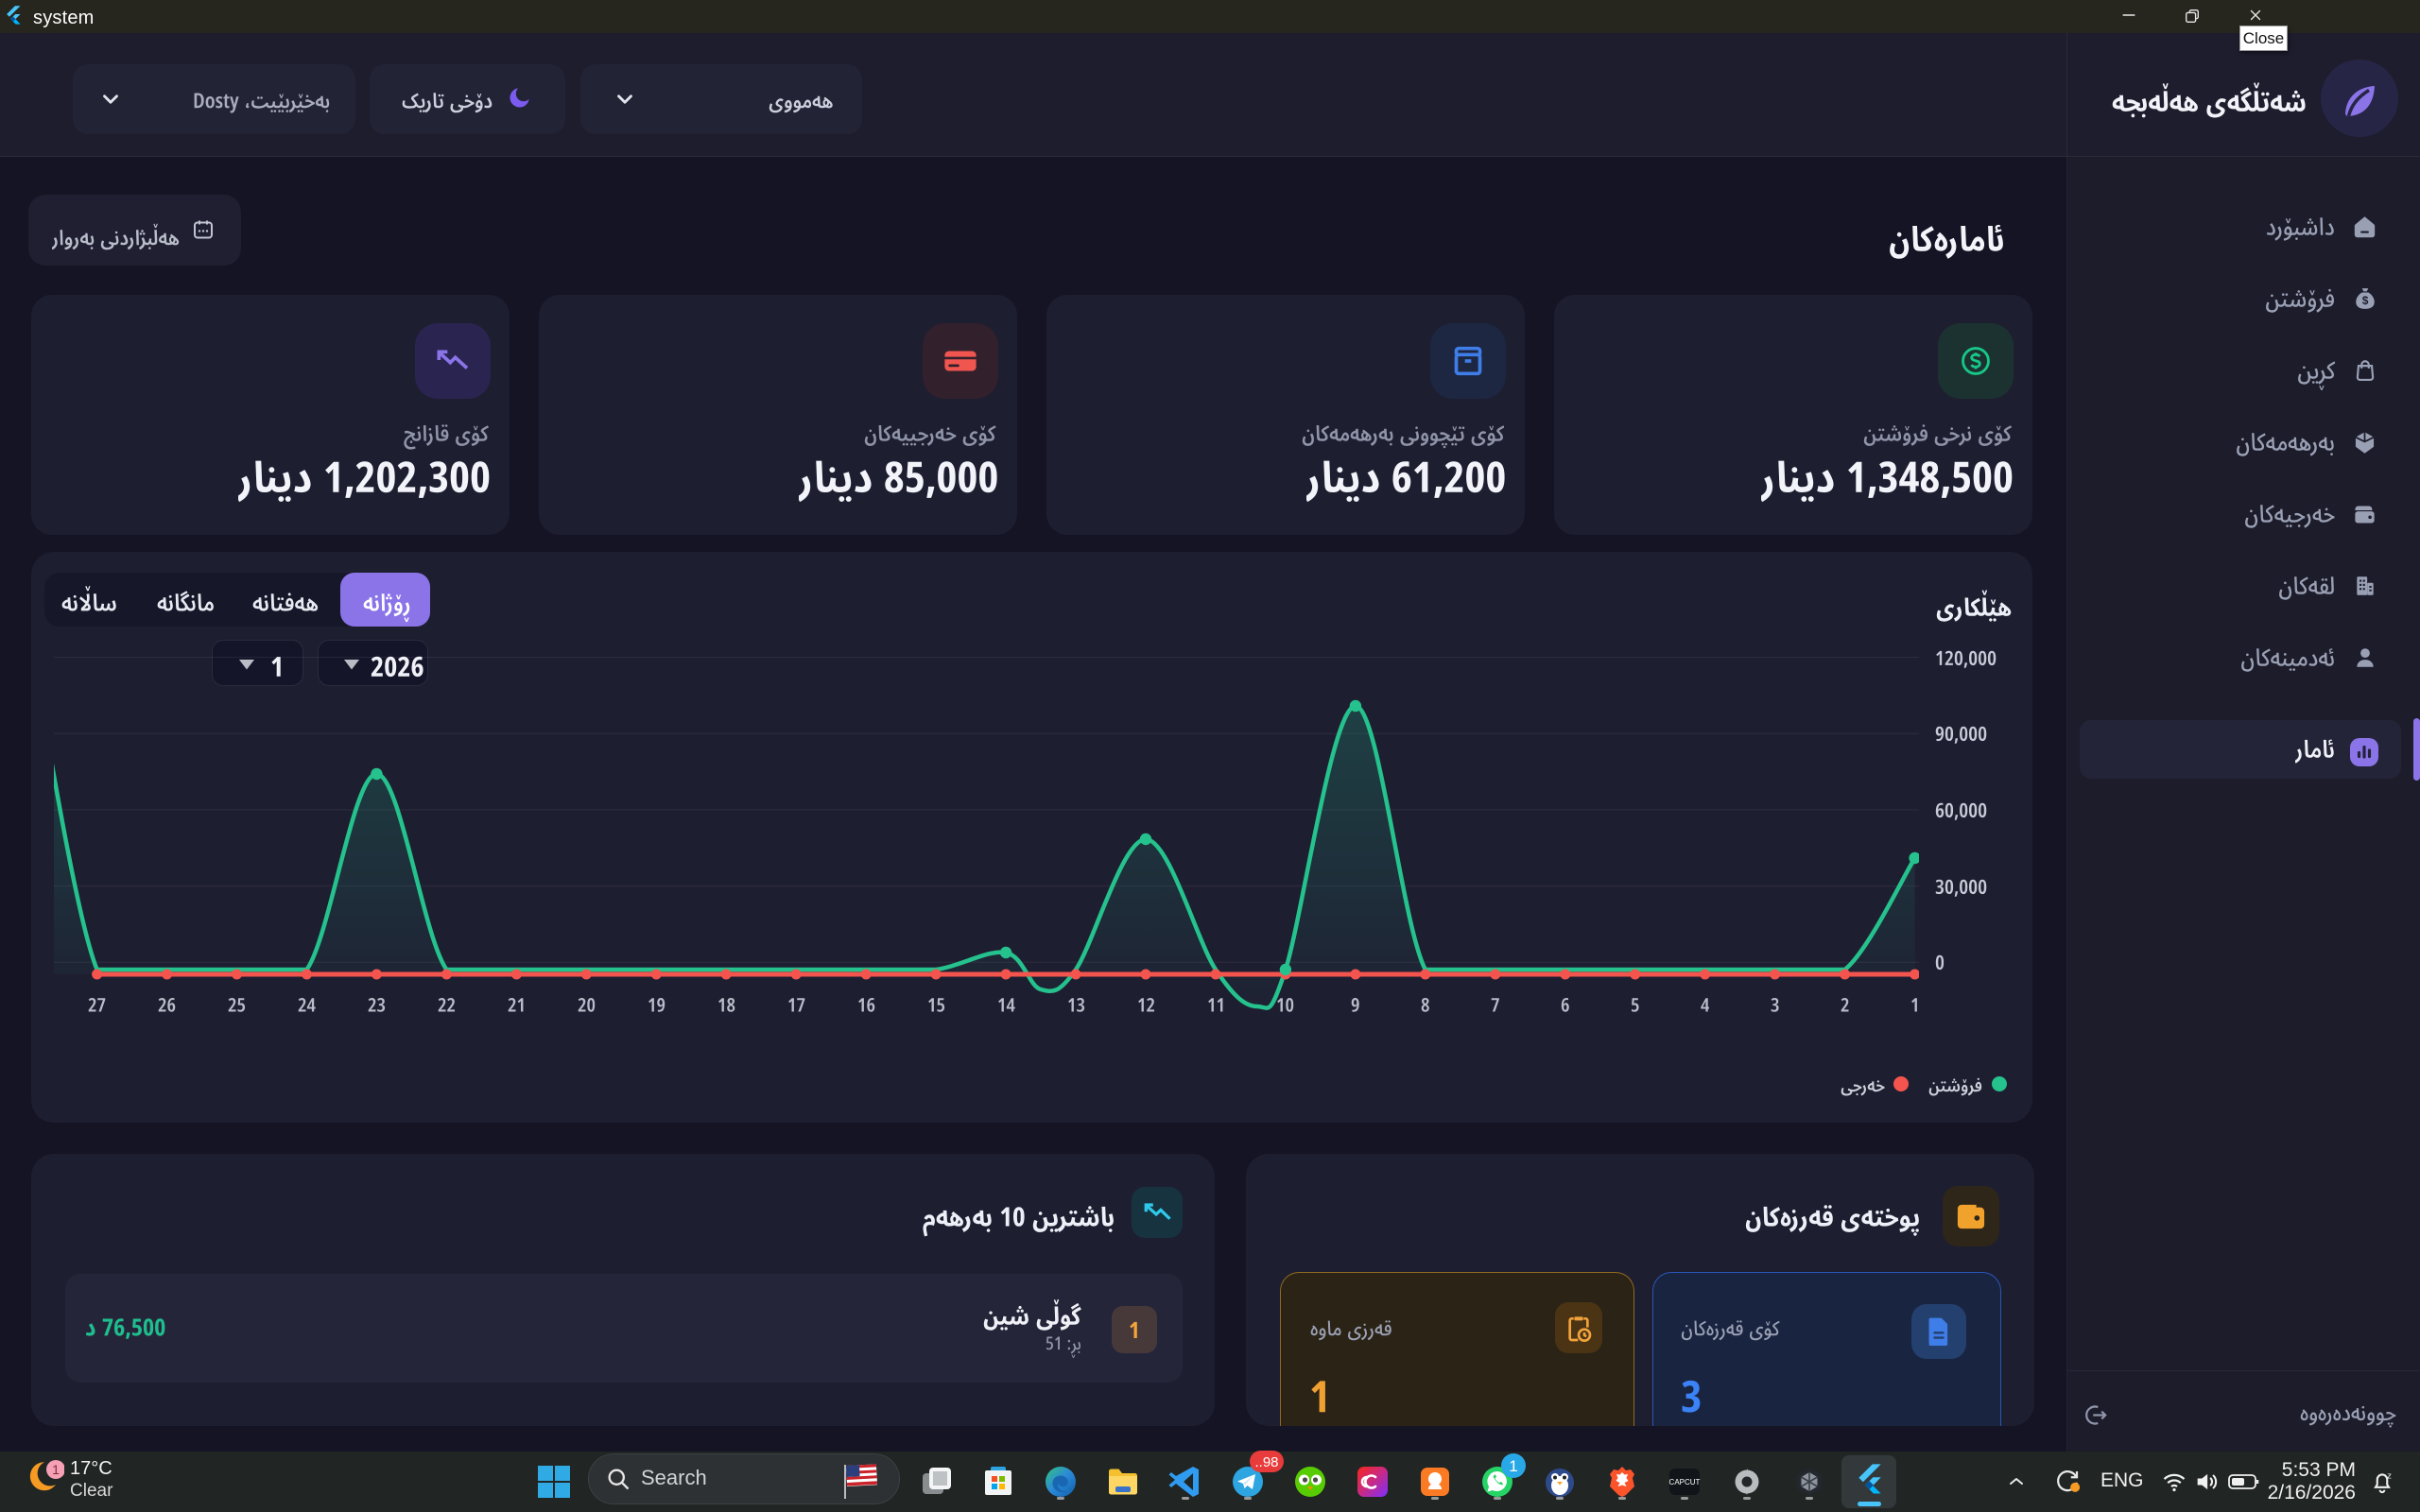 The height and width of the screenshot is (1512, 2420). Describe the element at coordinates (2389, 1476) in the screenshot. I see `svg-text: z` at that location.